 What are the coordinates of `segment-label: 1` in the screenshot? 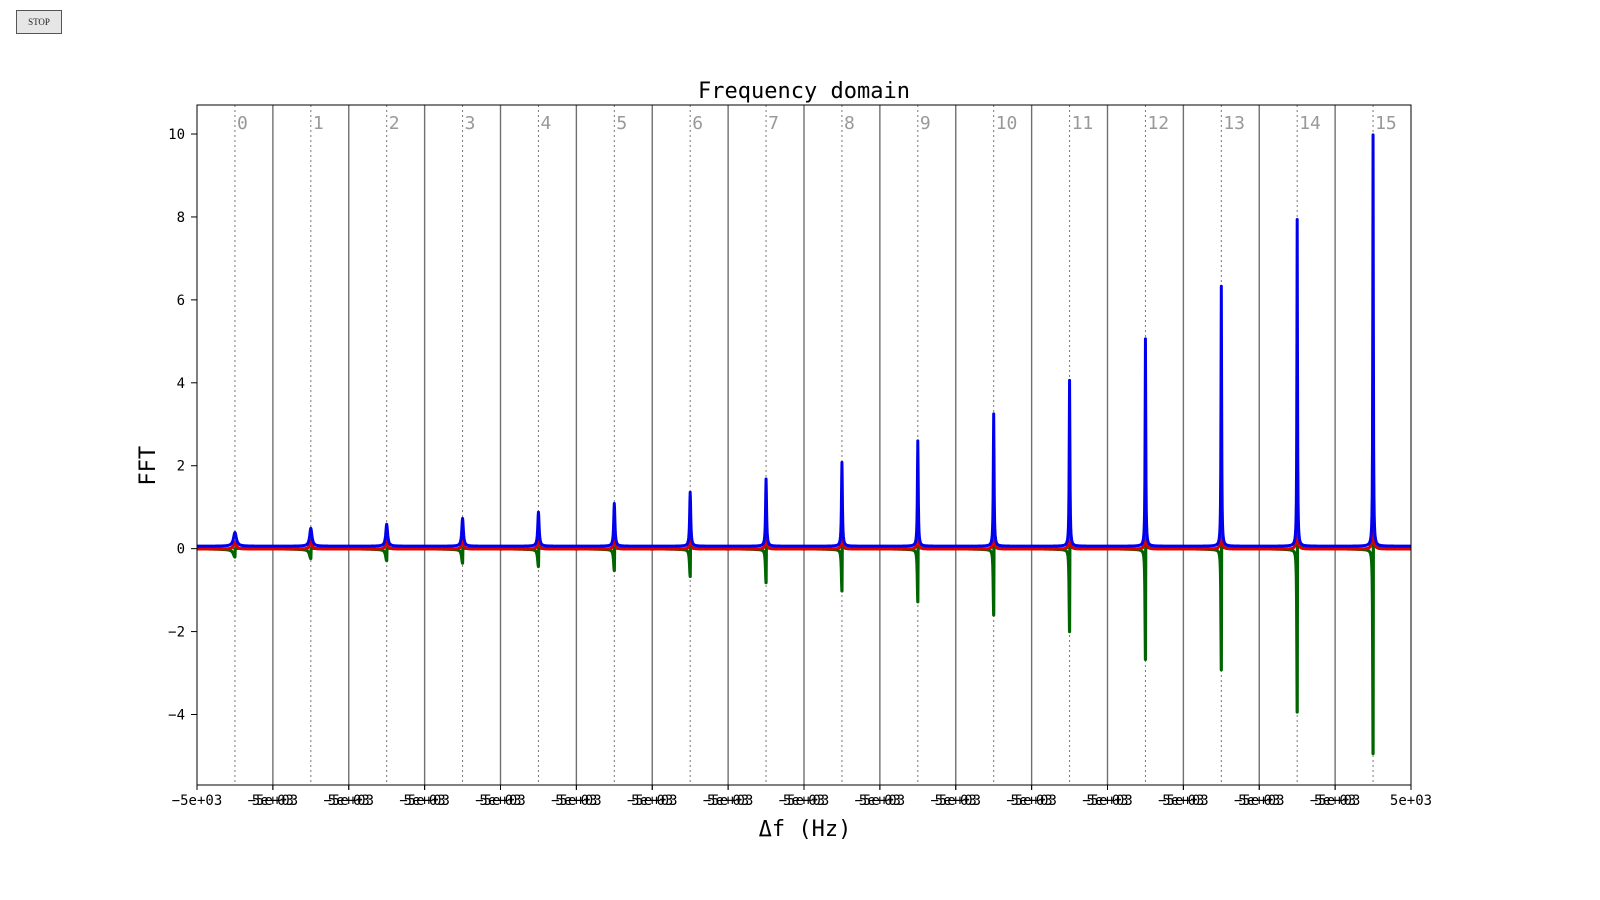 It's located at (318, 123).